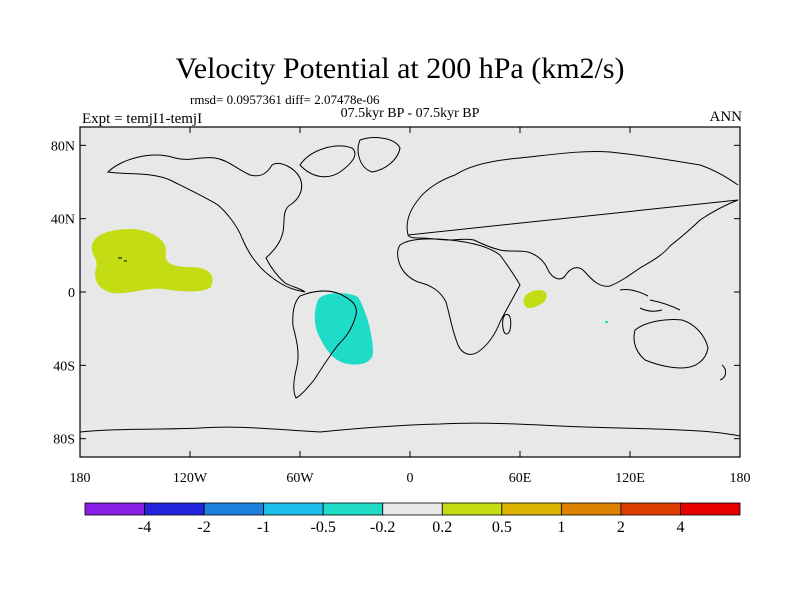  I want to click on lon-label-6: 180, so click(740, 478).